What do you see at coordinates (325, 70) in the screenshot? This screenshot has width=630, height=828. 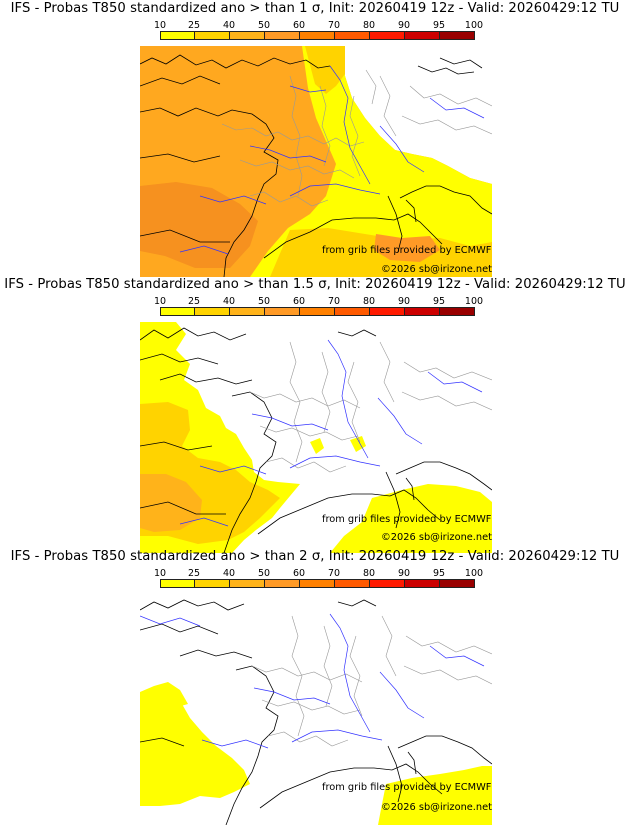 I see `prob-field-yellow-orange` at bounding box center [325, 70].